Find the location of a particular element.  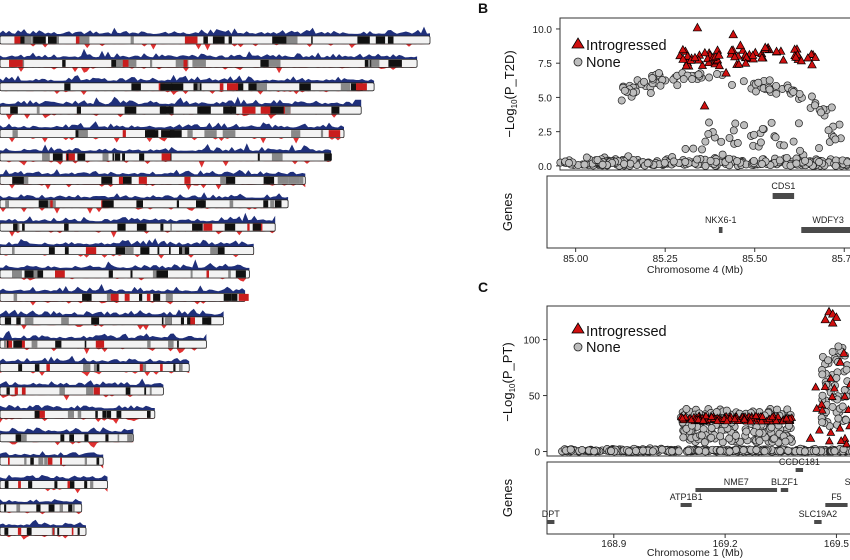

panel-c-y-axis-label: −Log10(P_PT) is located at coordinates (508, 381).